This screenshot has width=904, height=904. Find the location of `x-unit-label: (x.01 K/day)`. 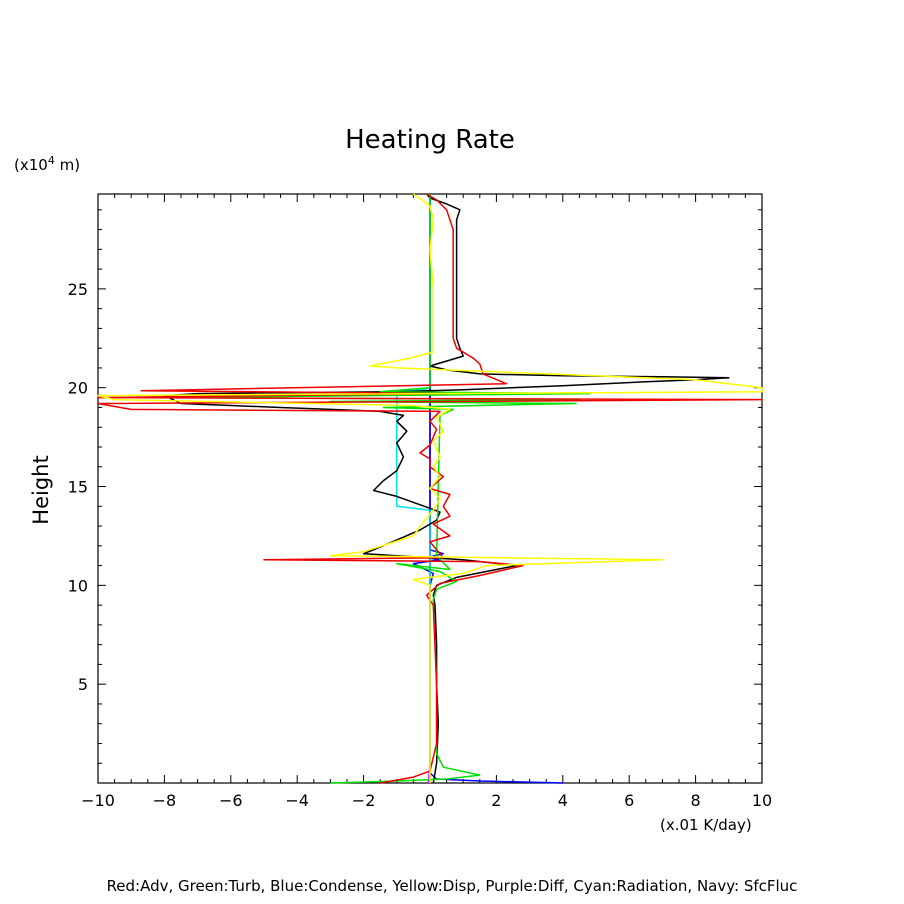

x-unit-label: (x.01 K/day) is located at coordinates (706, 825).